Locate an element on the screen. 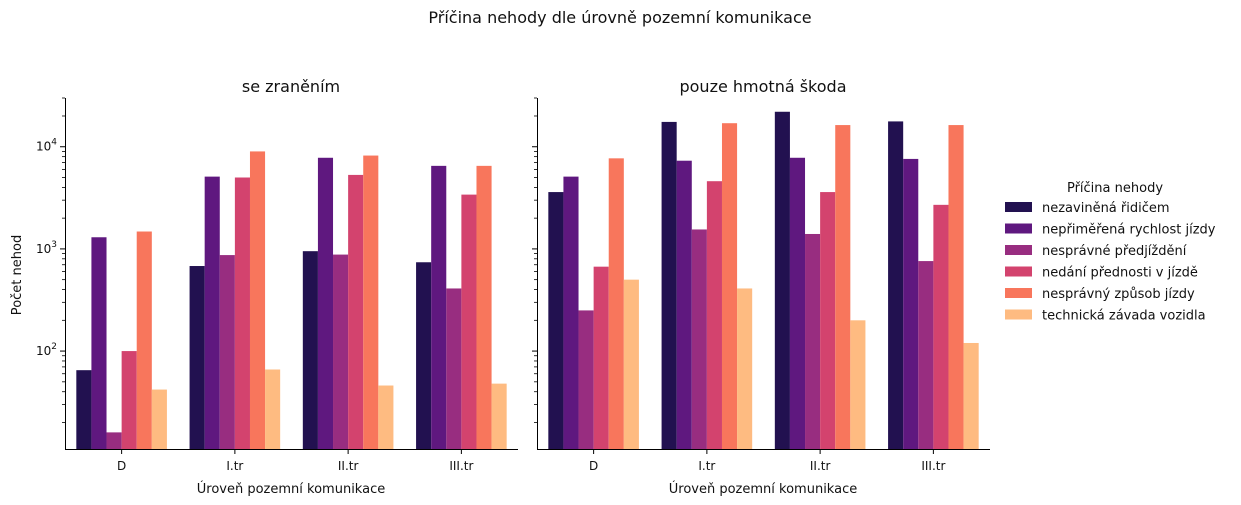 Image resolution: width=1241 pixels, height=505 pixels. bar-property-damage-IItr-s0 is located at coordinates (782, 280).